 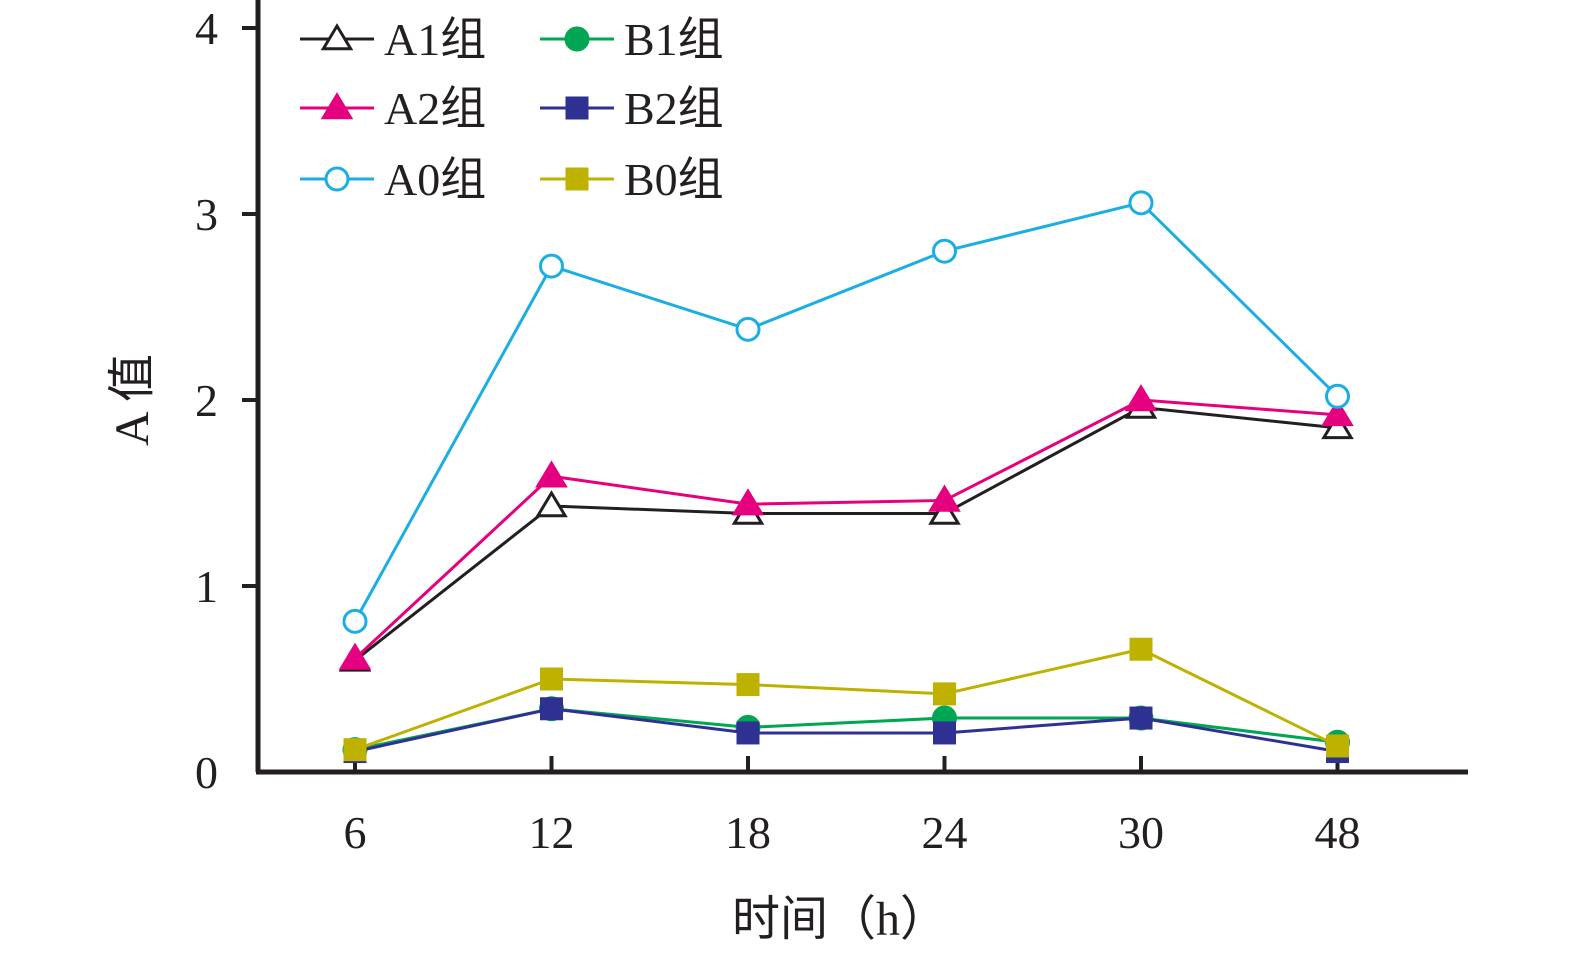 What do you see at coordinates (435, 179) in the screenshot?
I see `legend-label: A0组` at bounding box center [435, 179].